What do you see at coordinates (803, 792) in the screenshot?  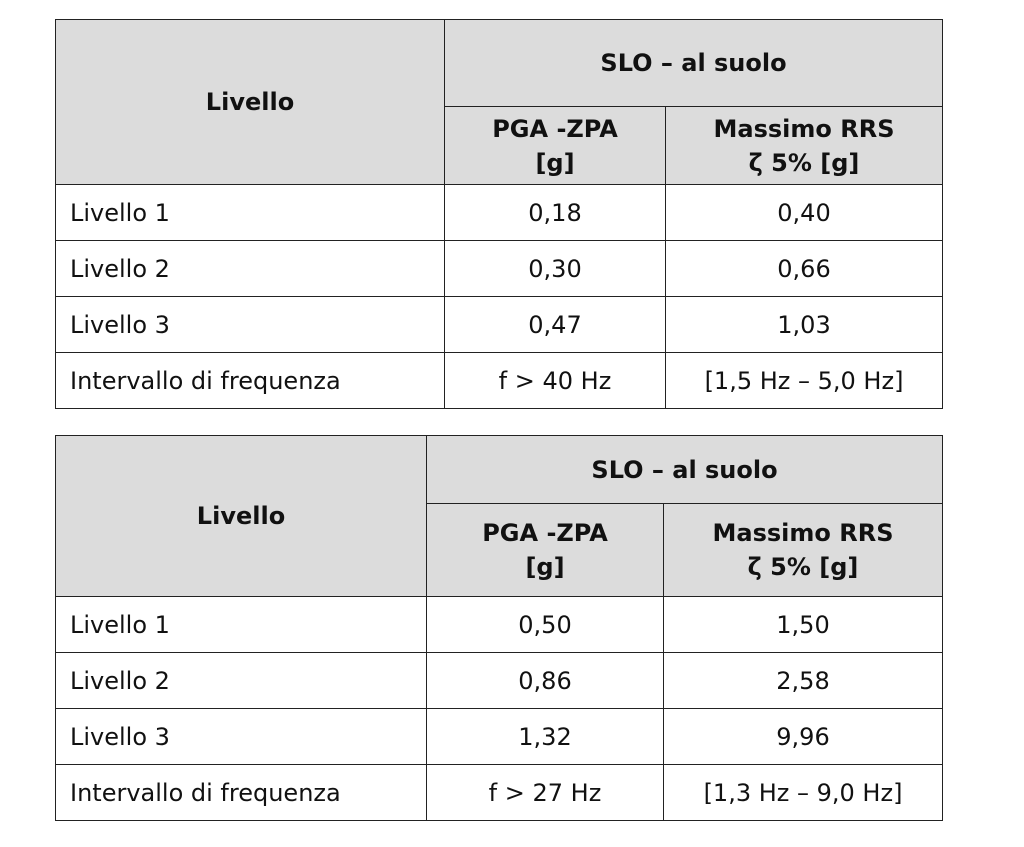 I see `row-rrs: [1,3 Hz – 9,0 Hz]` at bounding box center [803, 792].